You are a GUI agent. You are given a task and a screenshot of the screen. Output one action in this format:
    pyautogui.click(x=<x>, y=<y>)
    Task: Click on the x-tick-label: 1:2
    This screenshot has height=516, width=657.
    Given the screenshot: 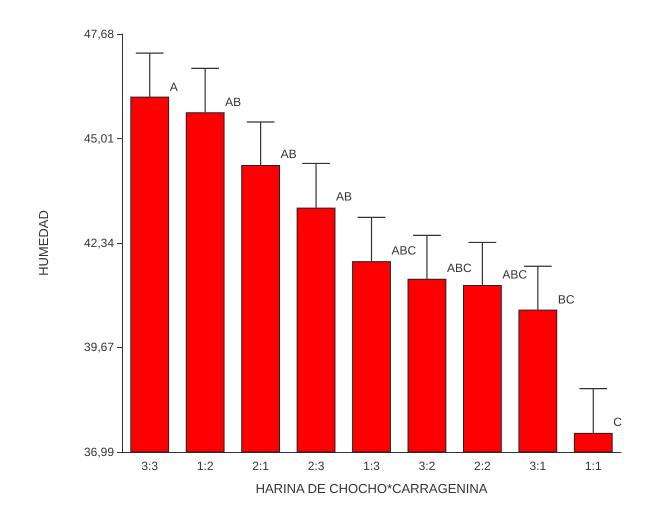 What is the action you would take?
    pyautogui.click(x=205, y=466)
    